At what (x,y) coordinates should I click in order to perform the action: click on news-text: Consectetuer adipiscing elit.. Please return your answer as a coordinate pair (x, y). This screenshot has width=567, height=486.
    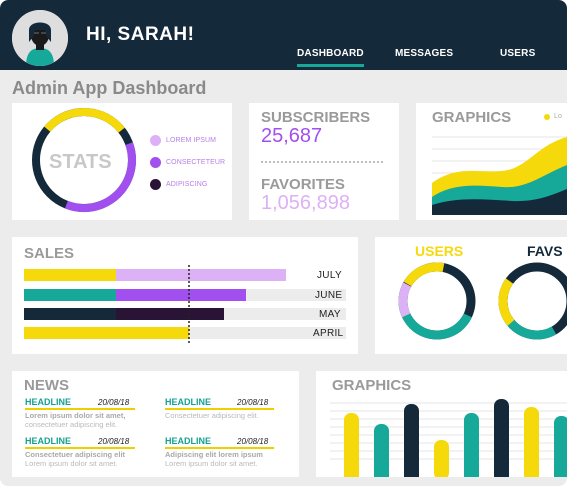
    Looking at the image, I should click on (212, 415).